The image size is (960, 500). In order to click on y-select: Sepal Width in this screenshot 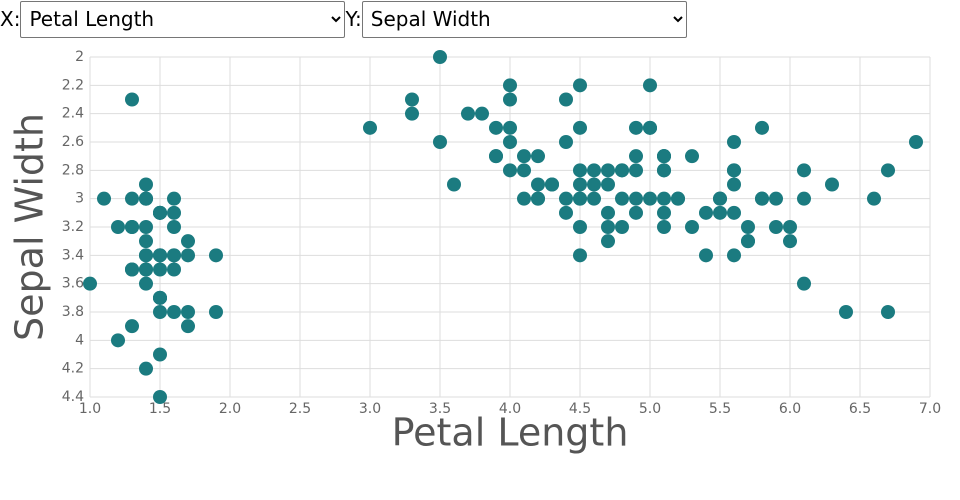, I will do `click(524, 19)`.